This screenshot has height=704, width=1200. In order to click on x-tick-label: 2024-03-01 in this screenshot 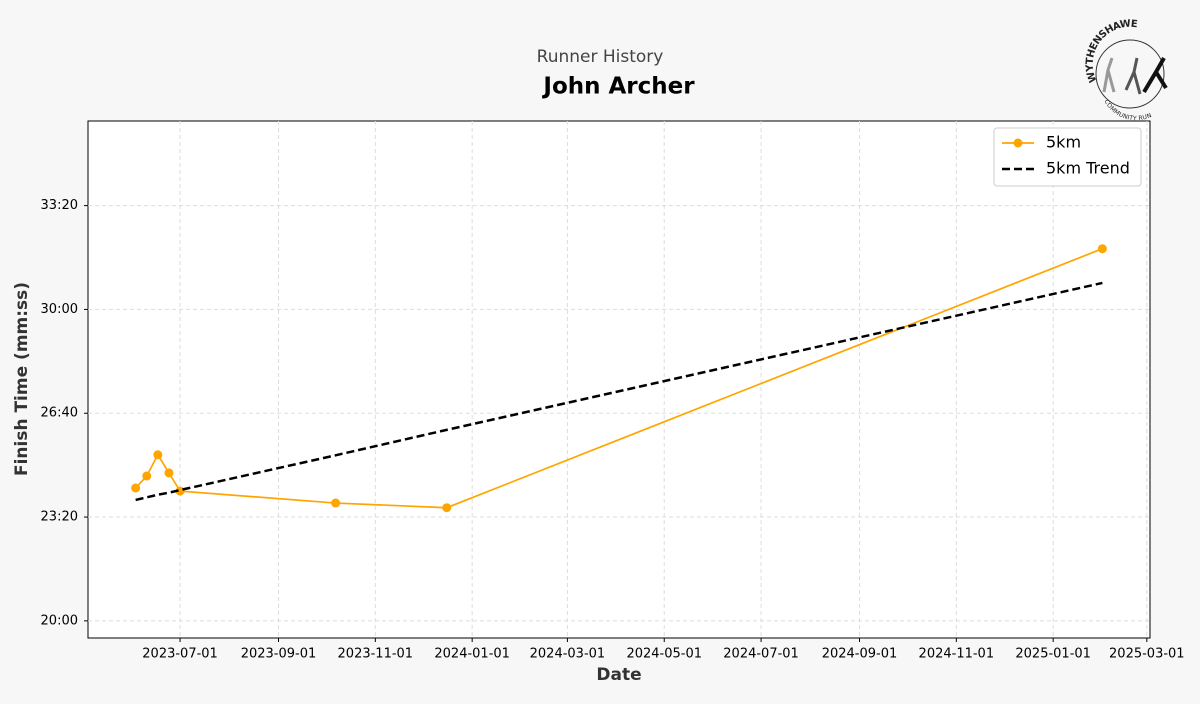, I will do `click(568, 654)`.